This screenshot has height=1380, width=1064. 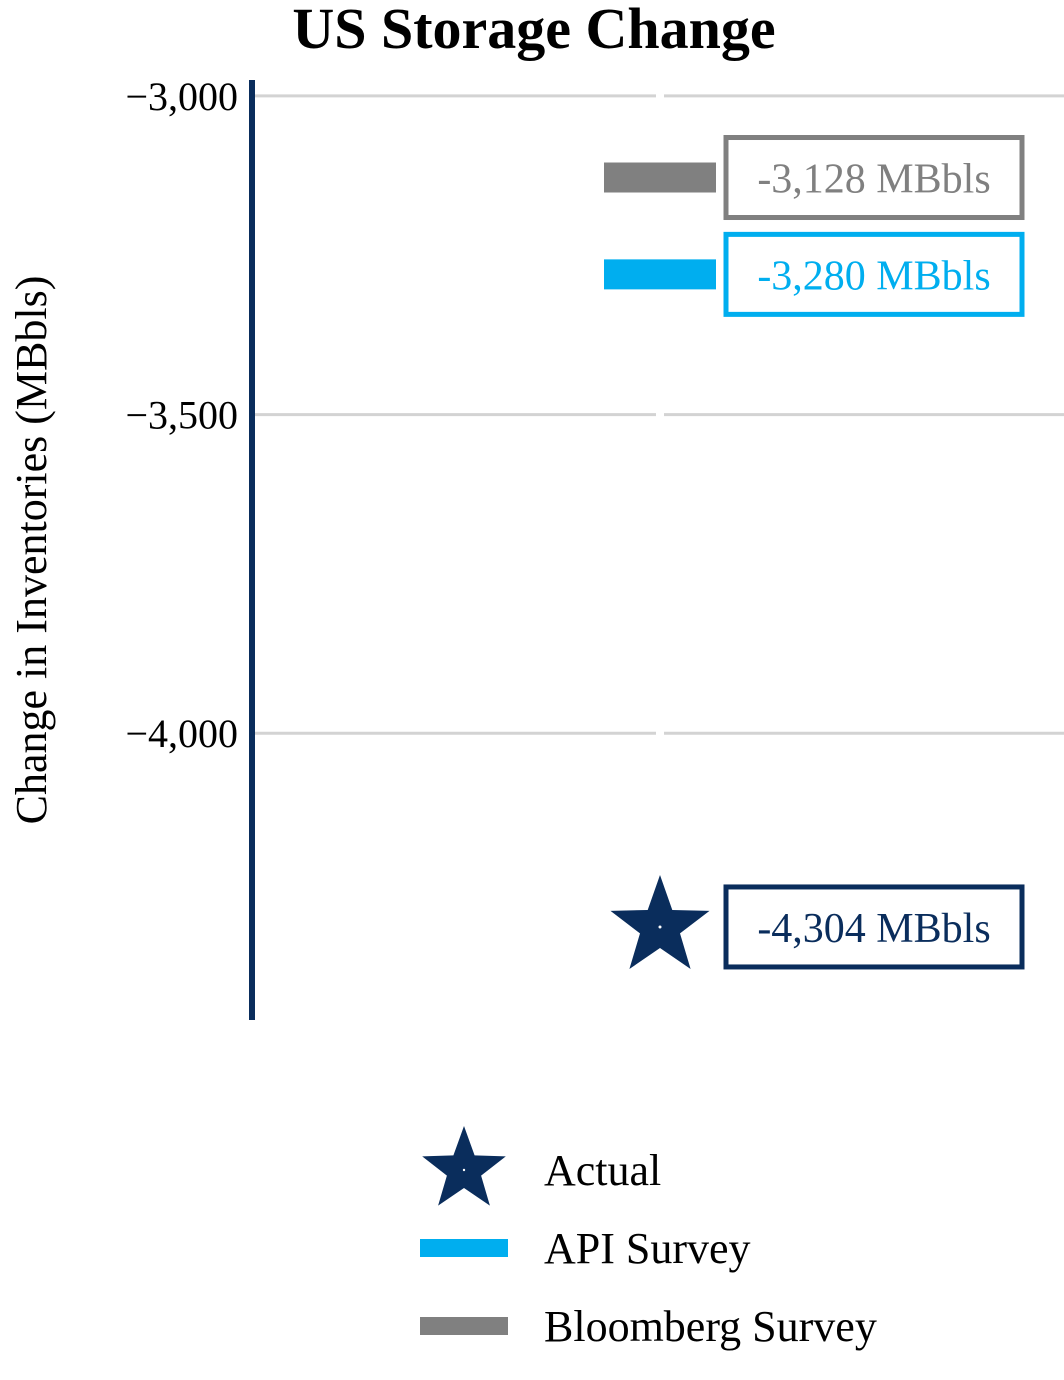 I want to click on y-axis-ticks: −3,000 −3,500 −4,000, so click(x=181, y=415).